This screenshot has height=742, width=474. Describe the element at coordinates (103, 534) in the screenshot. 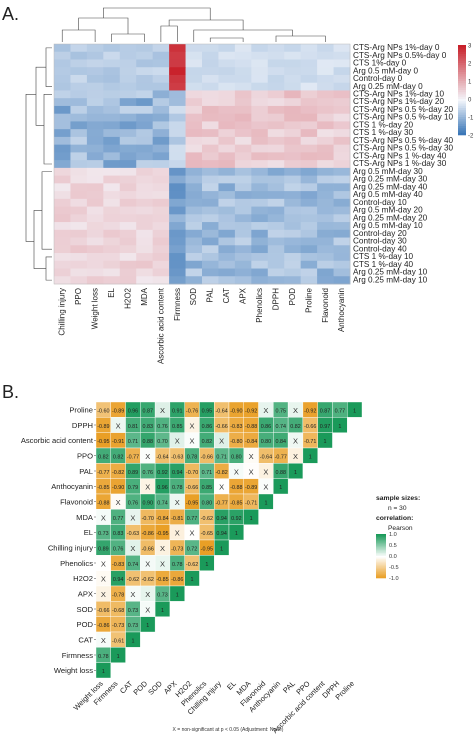

I see `correlation-value: 0.73` at that location.